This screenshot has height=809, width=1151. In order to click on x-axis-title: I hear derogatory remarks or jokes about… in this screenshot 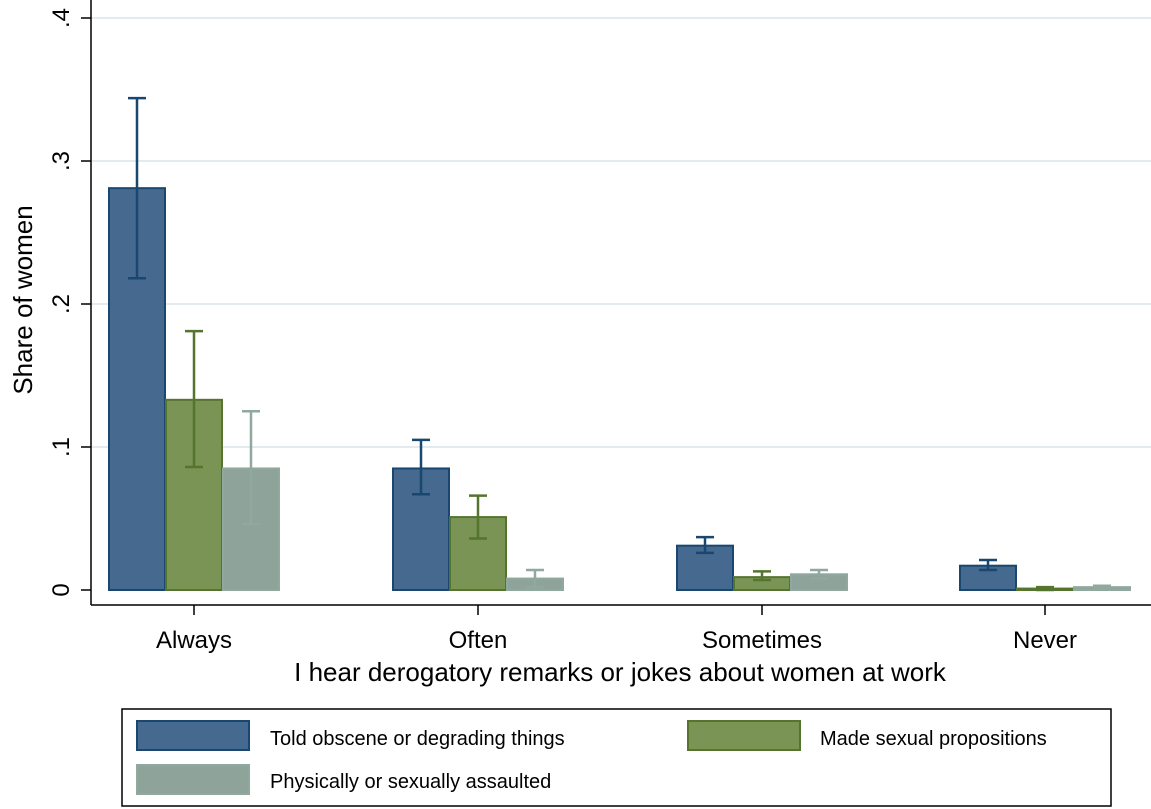, I will do `click(620, 672)`.